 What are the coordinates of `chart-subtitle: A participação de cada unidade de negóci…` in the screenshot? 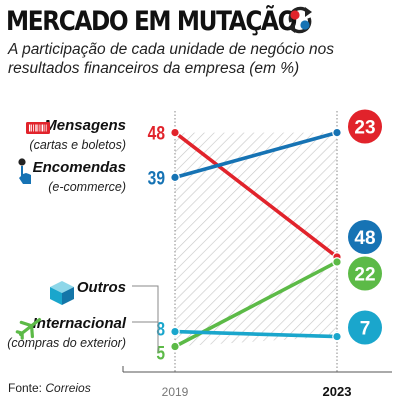 It's located at (171, 59).